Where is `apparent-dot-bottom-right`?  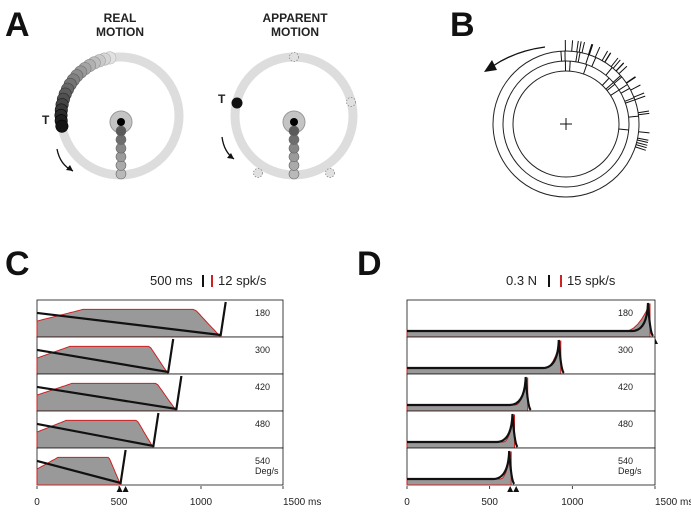
apparent-dot-bottom-right is located at coordinates (330, 173).